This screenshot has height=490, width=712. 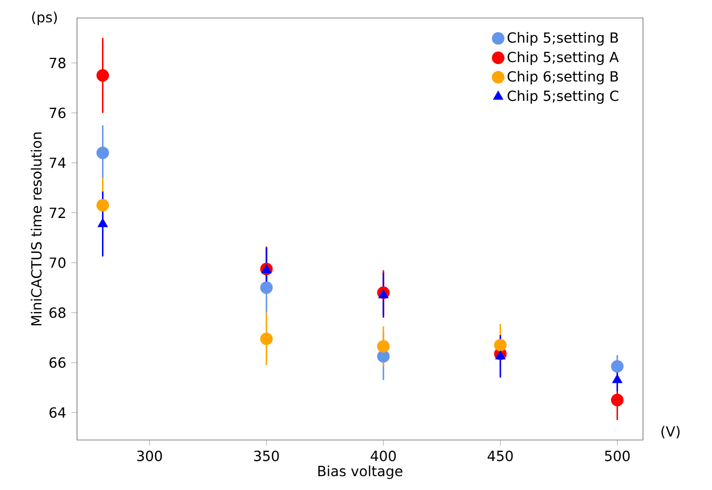 What do you see at coordinates (58, 163) in the screenshot?
I see `y-tick-label: 74` at bounding box center [58, 163].